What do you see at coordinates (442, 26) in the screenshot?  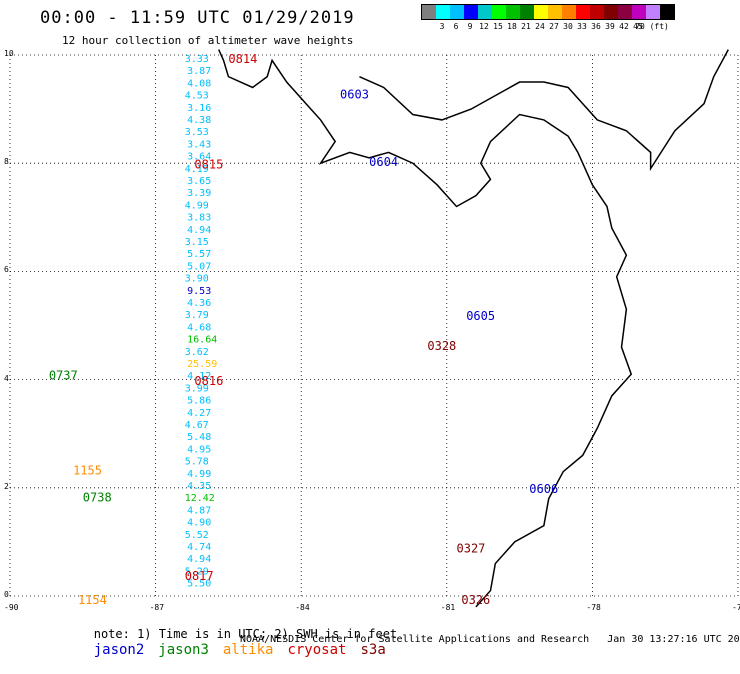 I see `colorbar-label: 3` at bounding box center [442, 26].